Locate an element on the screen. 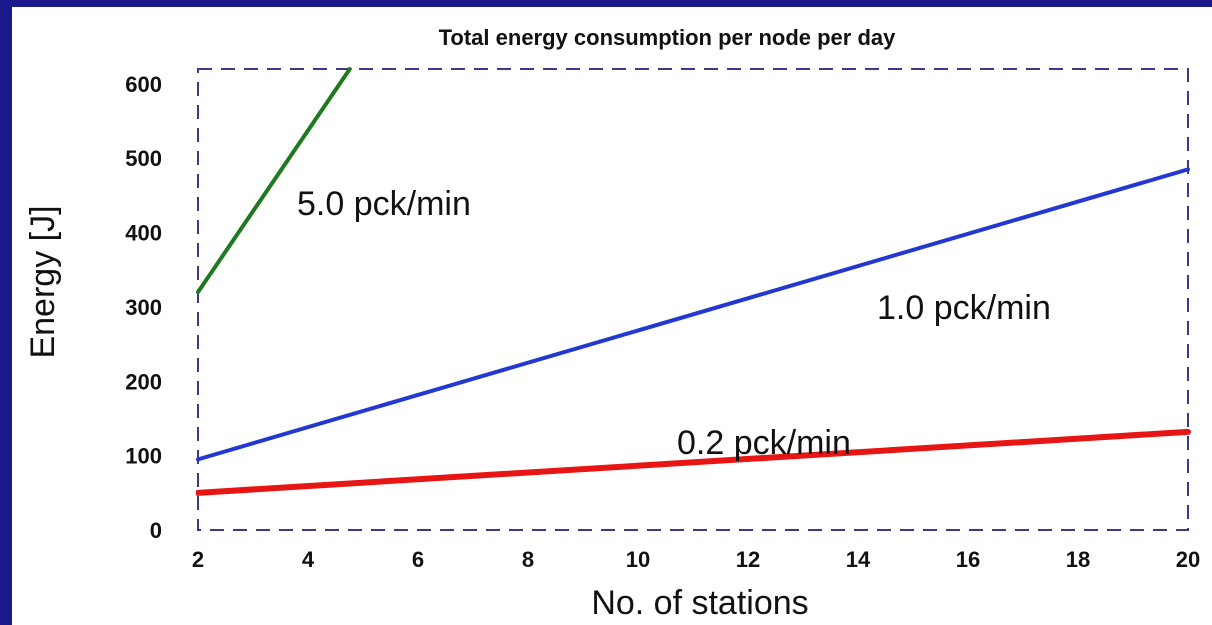  y-tick-label: 100 is located at coordinates (143, 456).